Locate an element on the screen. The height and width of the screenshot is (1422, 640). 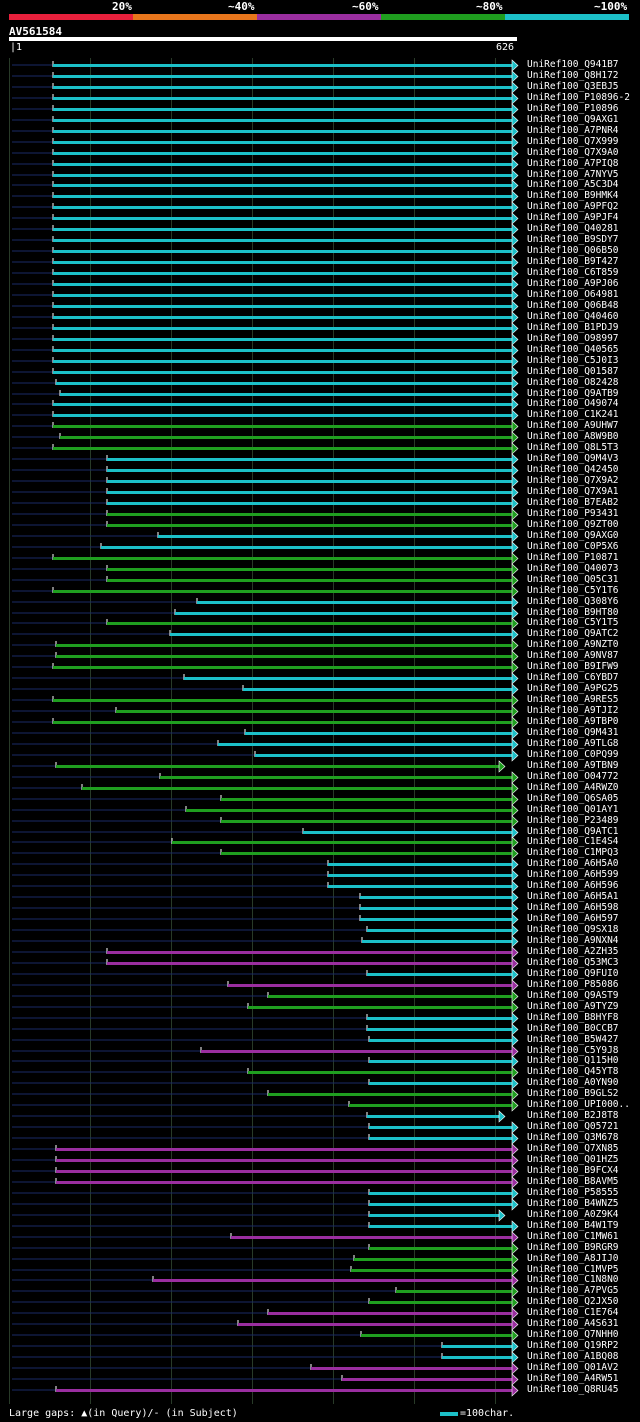
hit-label: UniRef100_A4S631 is located at coordinates (573, 1323).